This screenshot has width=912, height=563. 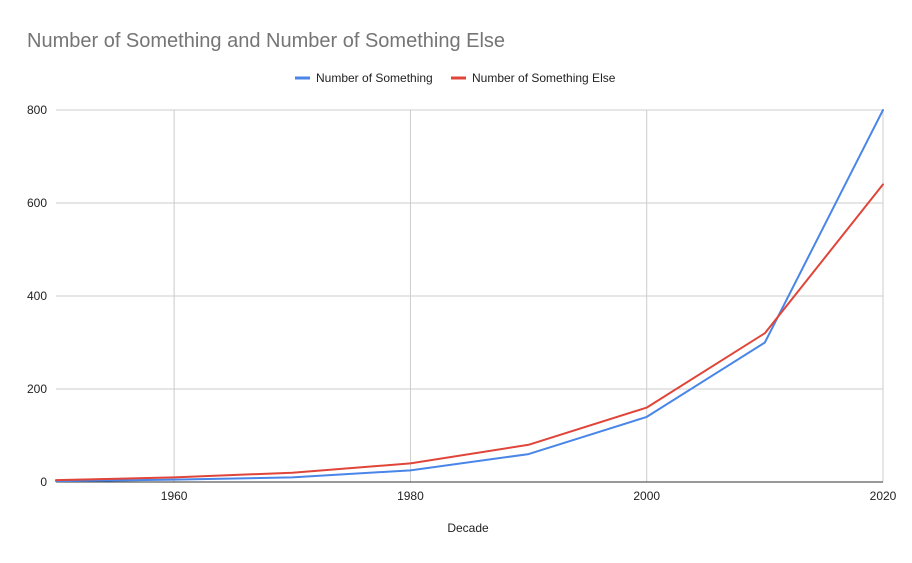 I want to click on y-axis-ticks: 0 200 400 600 800, so click(x=37, y=296).